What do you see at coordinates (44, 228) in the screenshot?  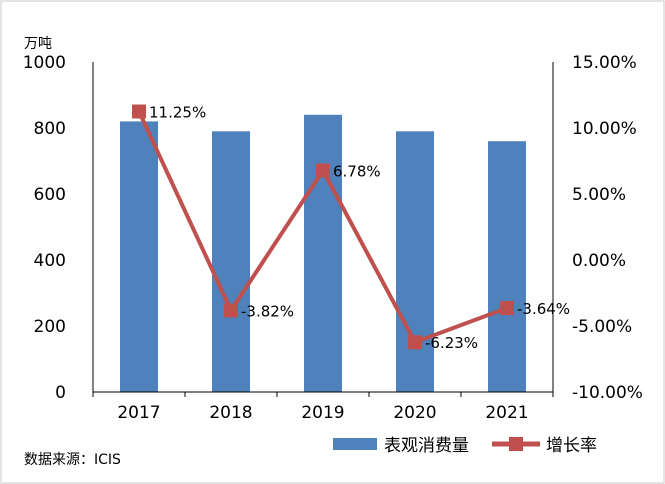 I see `left-axis-ticks: 0 200 400 600 800 1000` at bounding box center [44, 228].